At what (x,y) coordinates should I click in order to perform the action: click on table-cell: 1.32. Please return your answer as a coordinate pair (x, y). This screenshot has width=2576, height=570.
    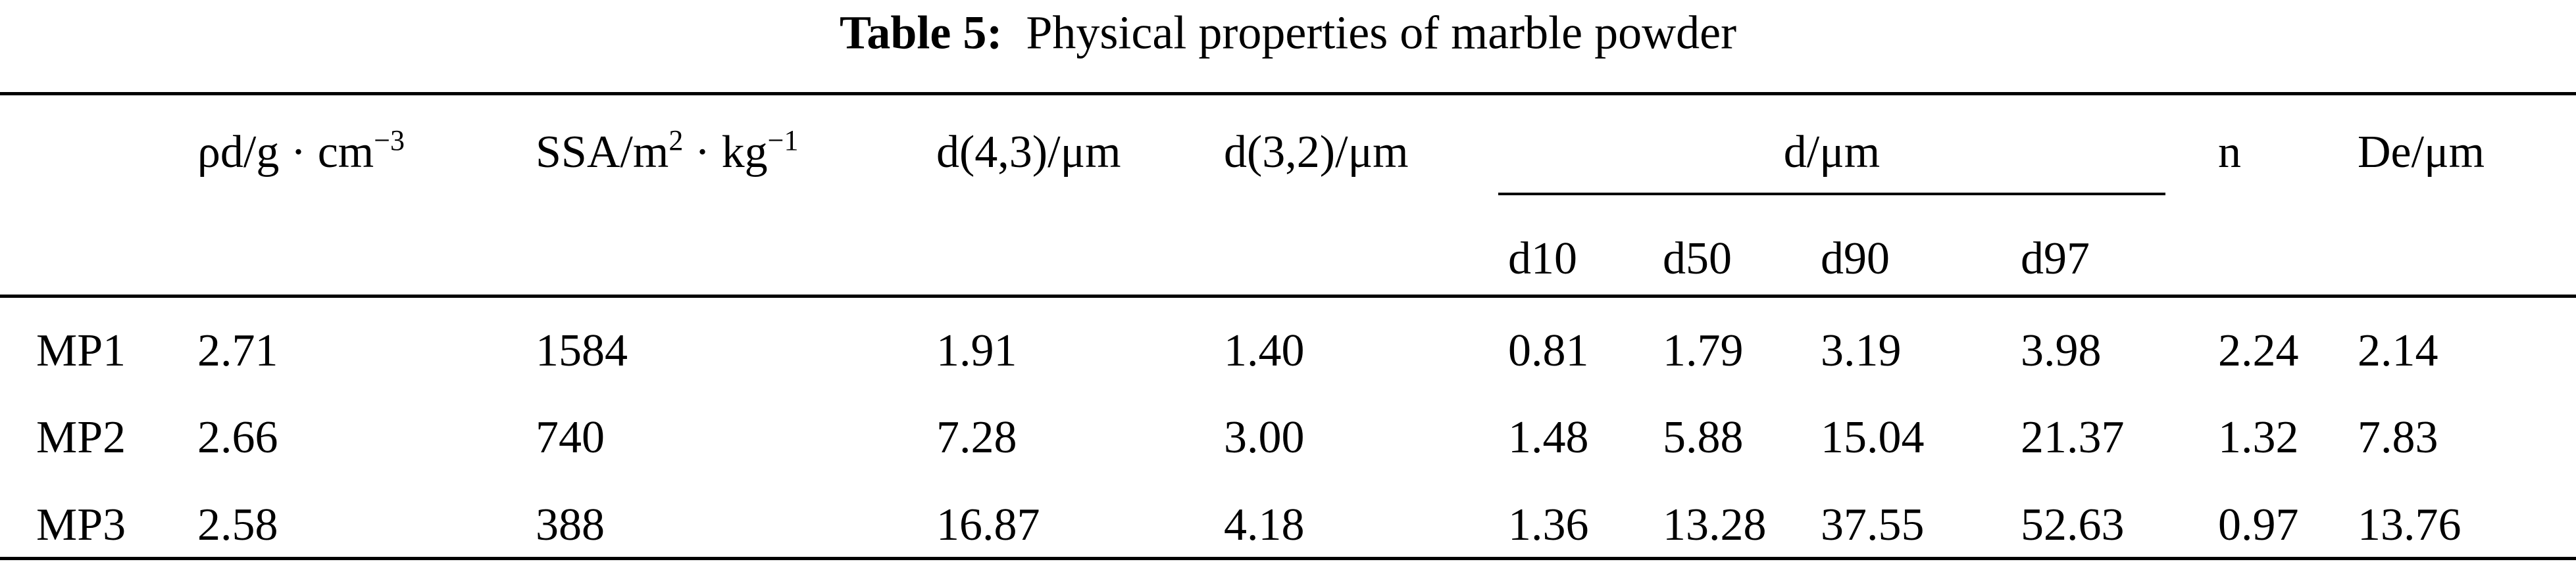
    Looking at the image, I should click on (2258, 437).